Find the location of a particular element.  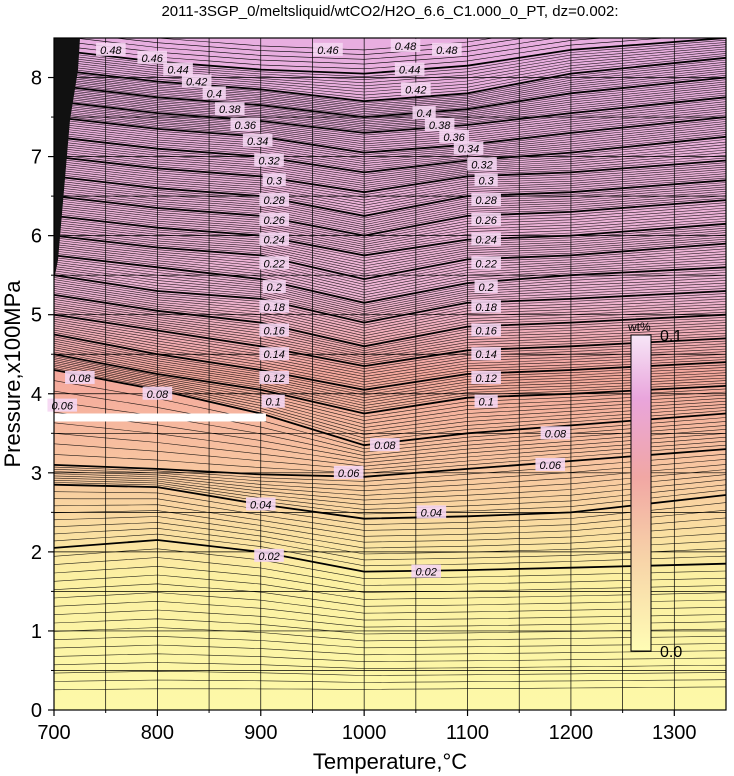

contour-label: 0.2 is located at coordinates (485, 288).